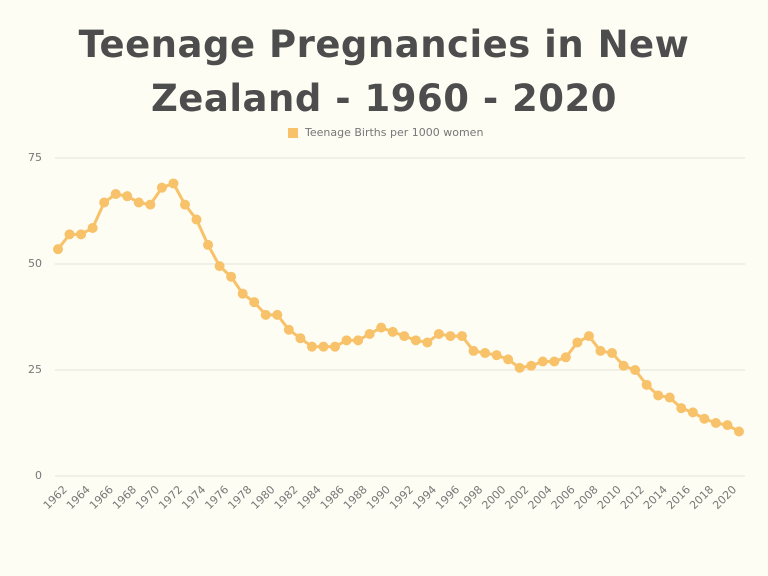 This screenshot has width=768, height=576. Describe the element at coordinates (678, 497) in the screenshot. I see `x-tick-label: 2016` at that location.